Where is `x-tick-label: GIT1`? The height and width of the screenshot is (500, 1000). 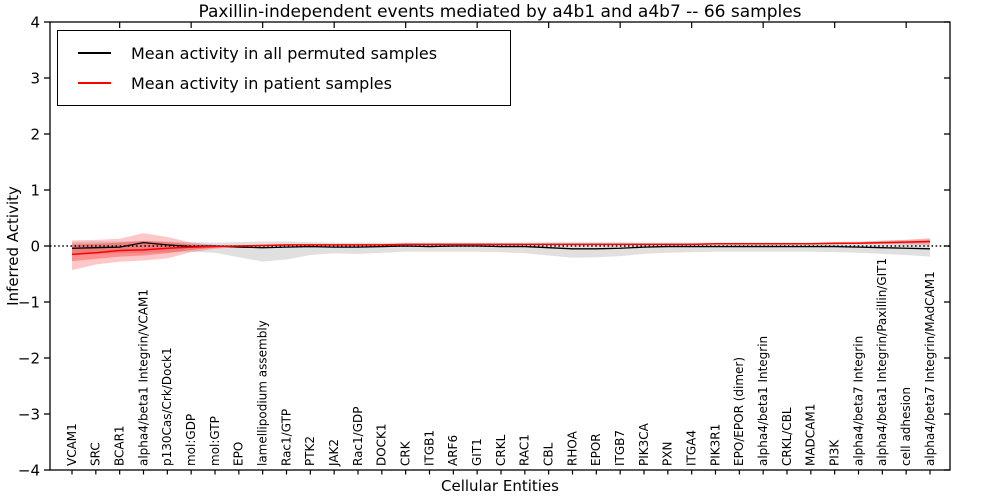 x-tick-label: GIT1 is located at coordinates (477, 452).